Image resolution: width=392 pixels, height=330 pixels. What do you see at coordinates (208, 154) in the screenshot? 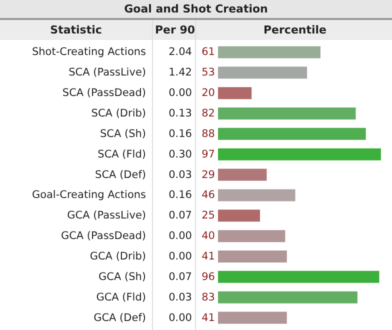
I see `data-label: 97` at bounding box center [208, 154].